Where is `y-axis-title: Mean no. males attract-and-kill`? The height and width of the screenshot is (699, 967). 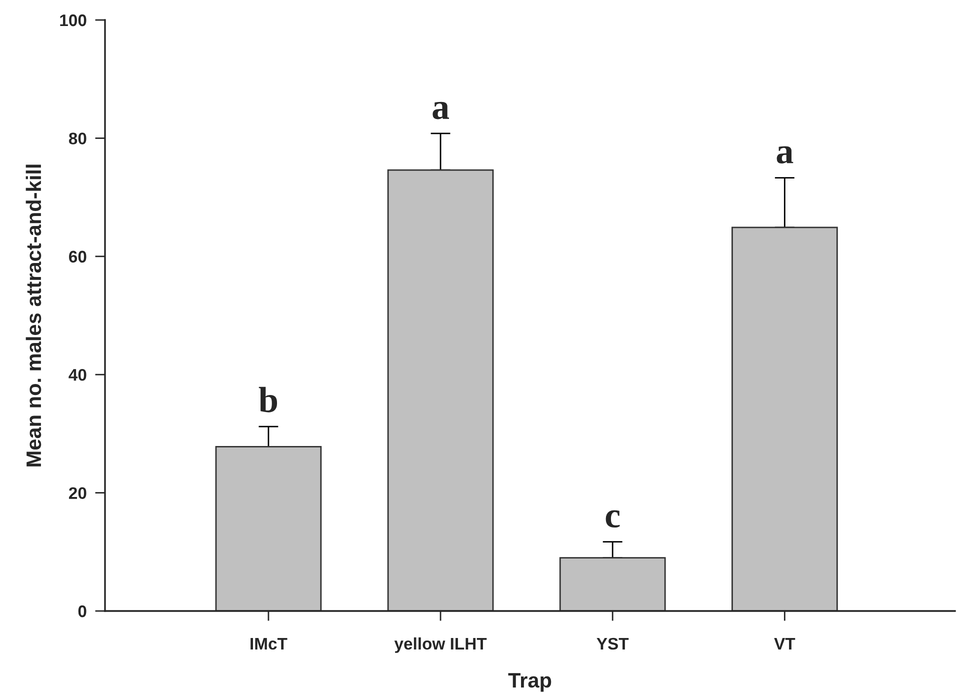 y-axis-title: Mean no. males attract-and-kill is located at coordinates (34, 315).